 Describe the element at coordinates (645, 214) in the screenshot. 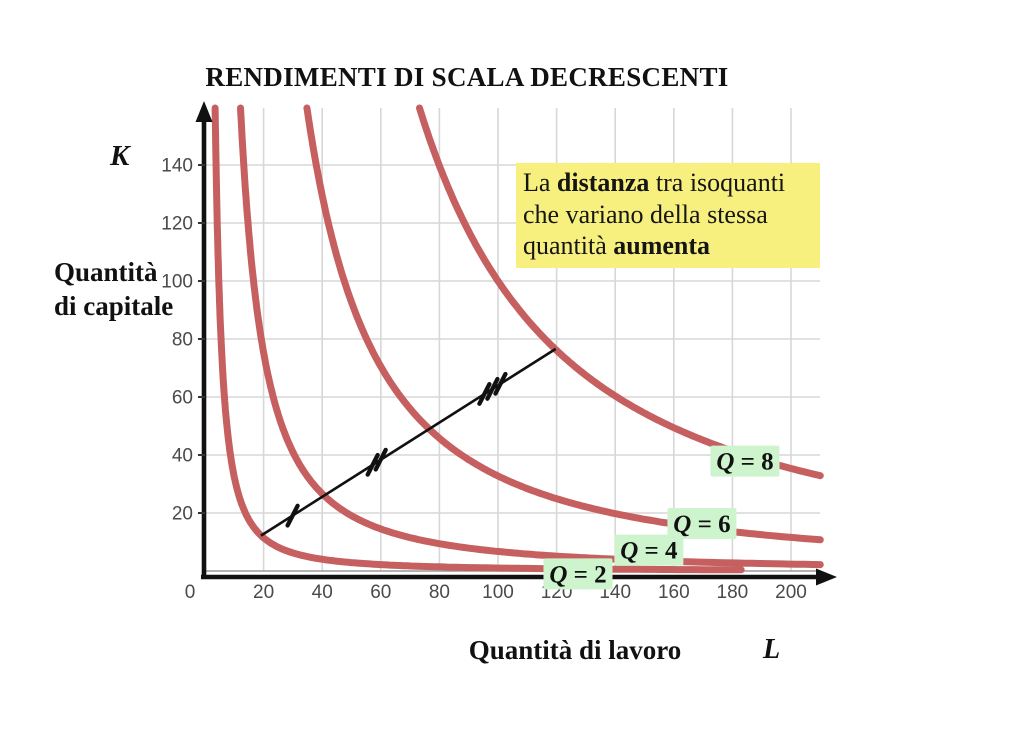

I see `annotation-text: che variano della stessa` at that location.